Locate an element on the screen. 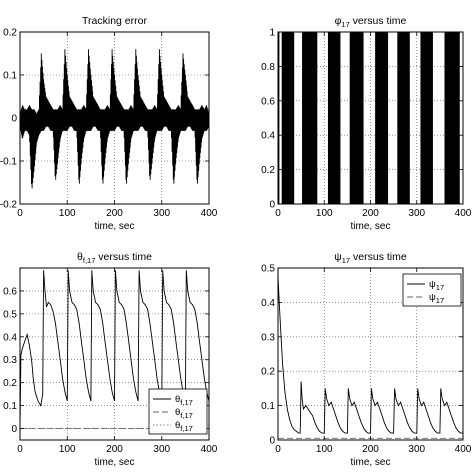 The height and width of the screenshot is (474, 474). chart-title: ψ17 versus time is located at coordinates (370, 258).